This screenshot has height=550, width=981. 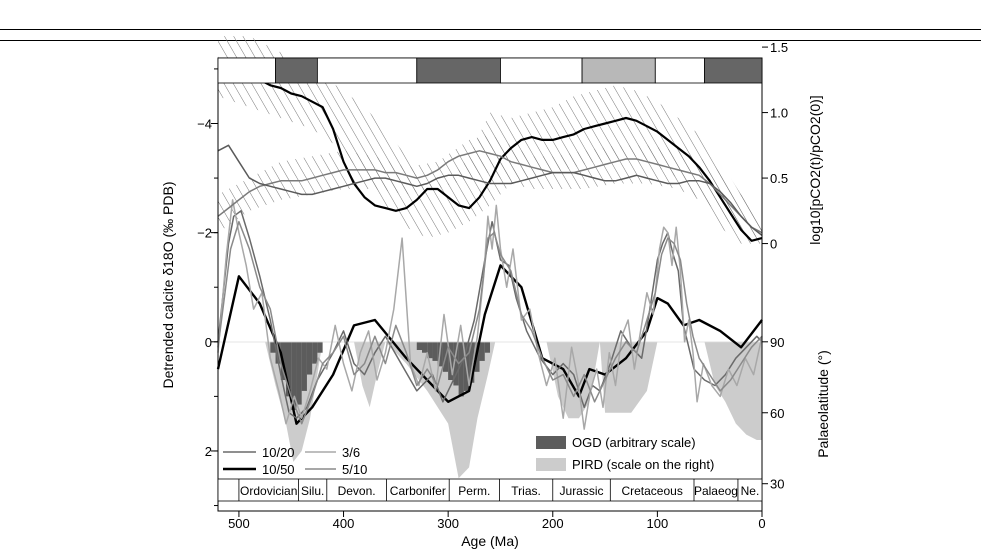 What do you see at coordinates (777, 484) in the screenshot?
I see `y-right-tick-label: 30` at bounding box center [777, 484].